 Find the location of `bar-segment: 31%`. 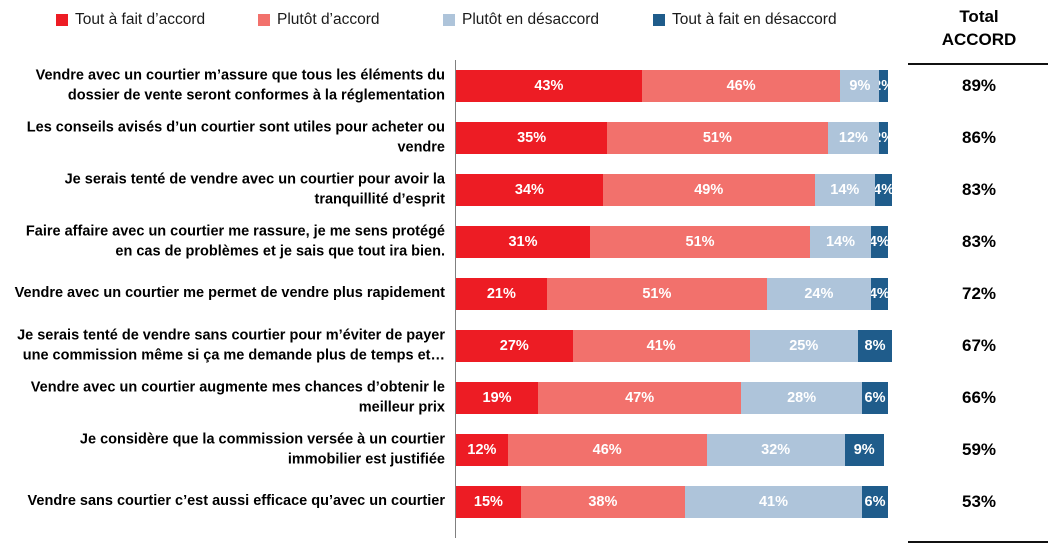

bar-segment: 31% is located at coordinates (523, 242).